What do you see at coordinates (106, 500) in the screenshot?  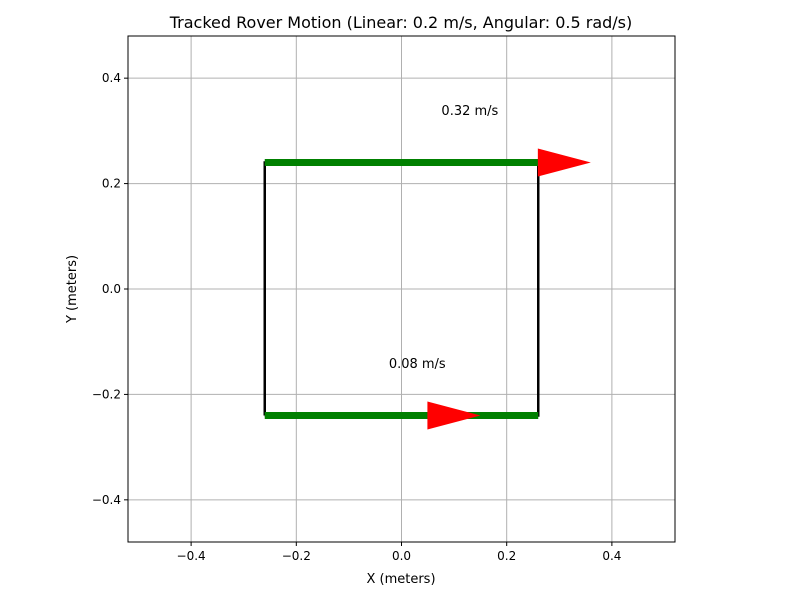 I see `y-tick-label: −0.4` at bounding box center [106, 500].